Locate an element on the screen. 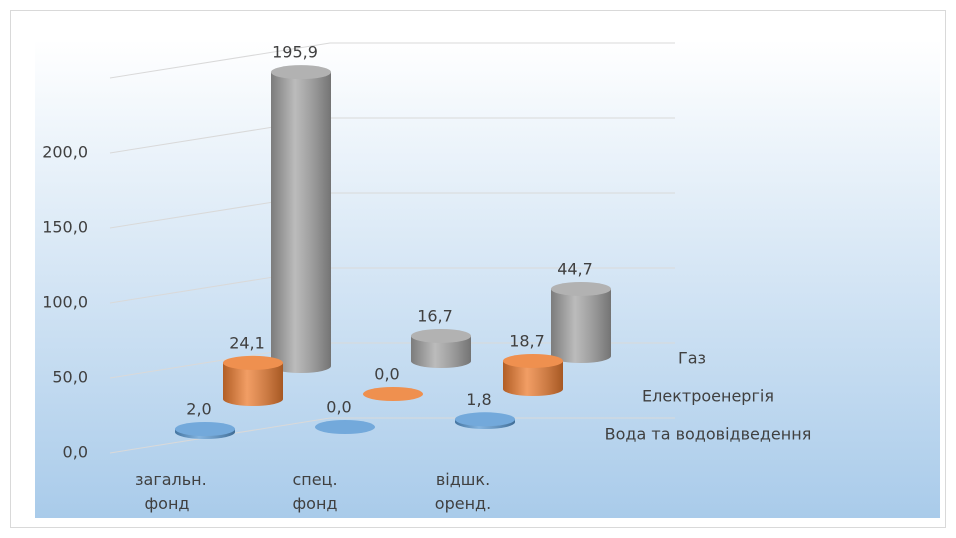 The width and height of the screenshot is (956, 538). y-tick-label: 50,0 is located at coordinates (70, 377).